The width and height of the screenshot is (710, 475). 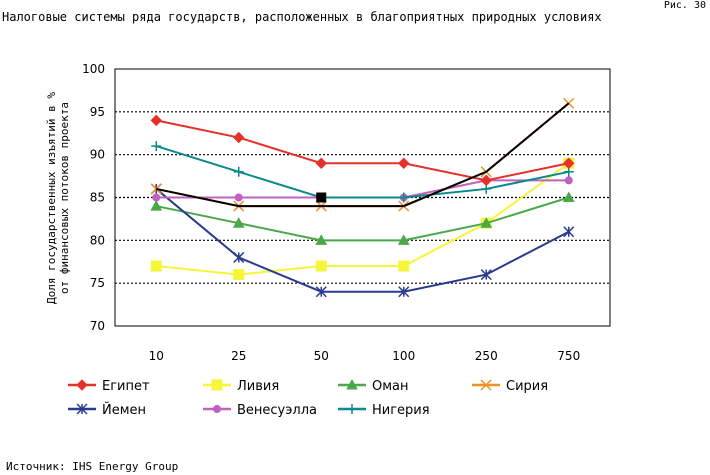 I want to click on legend-item: Венесуэлла, so click(x=260, y=410).